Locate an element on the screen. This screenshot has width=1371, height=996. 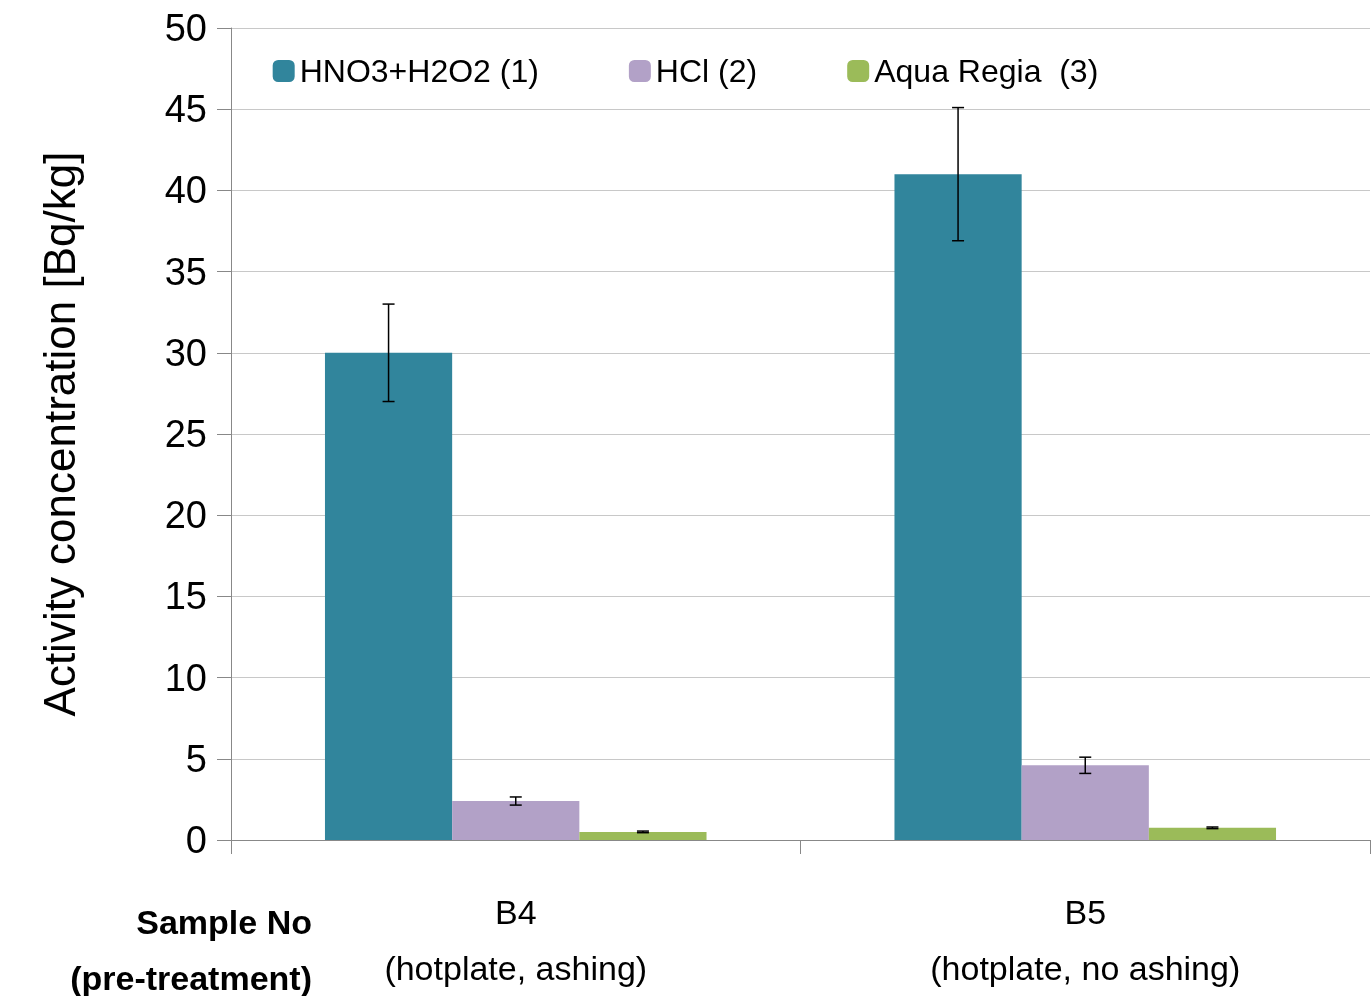
y-tick-label: 10 is located at coordinates (185, 677).